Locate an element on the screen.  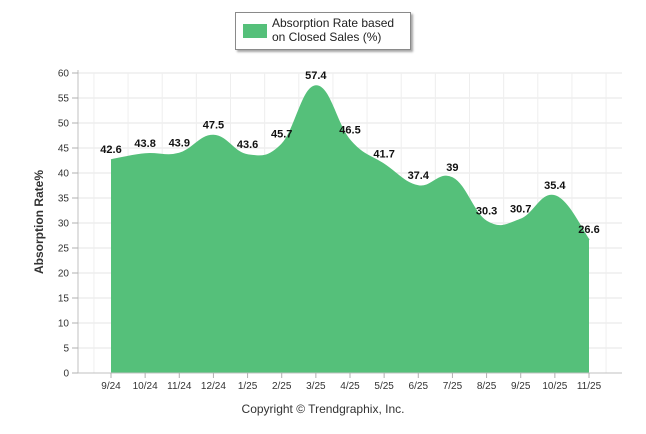
data-label: 26.6 is located at coordinates (588, 230).